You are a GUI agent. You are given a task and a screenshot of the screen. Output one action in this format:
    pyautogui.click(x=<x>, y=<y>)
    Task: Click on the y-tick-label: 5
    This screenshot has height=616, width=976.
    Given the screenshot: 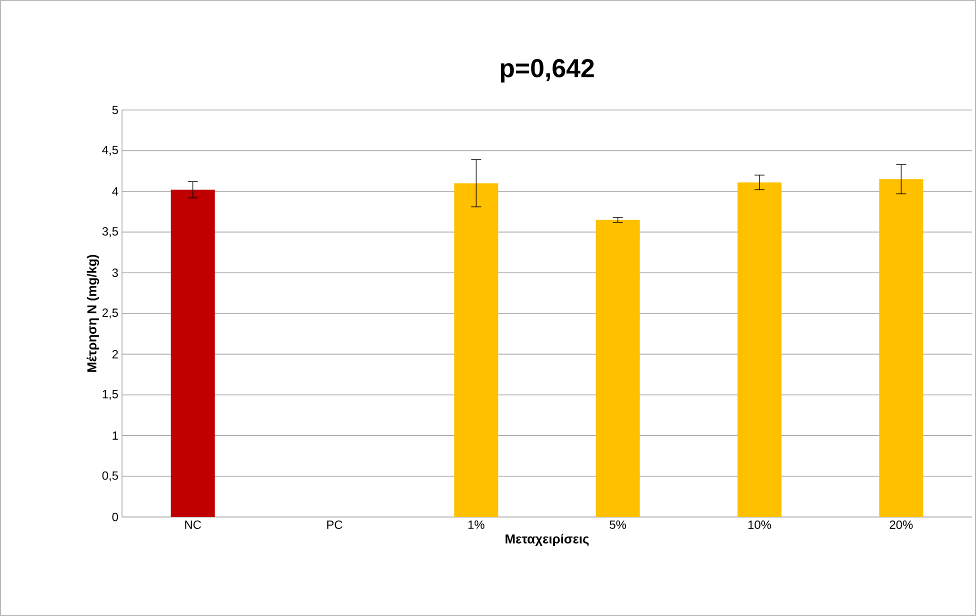 What is the action you would take?
    pyautogui.click(x=115, y=110)
    